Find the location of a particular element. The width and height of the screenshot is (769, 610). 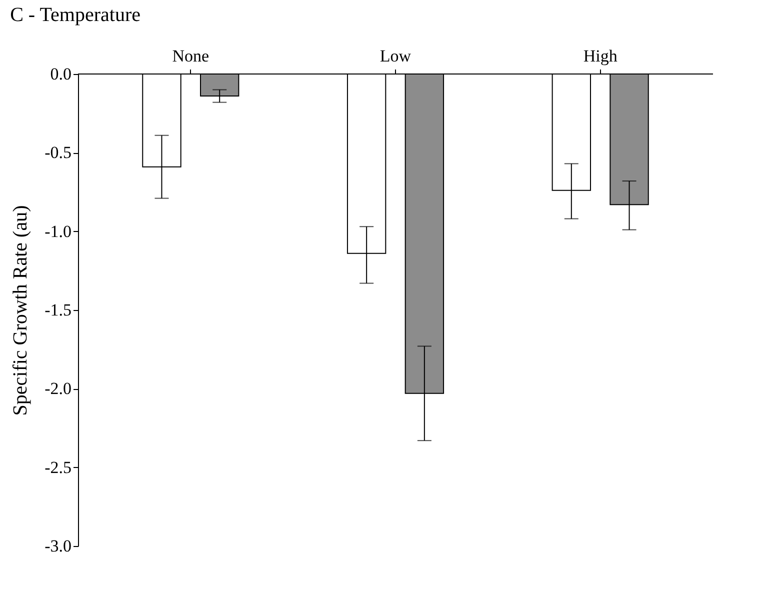

y-tick-label: -1.5 is located at coordinates (58, 310).